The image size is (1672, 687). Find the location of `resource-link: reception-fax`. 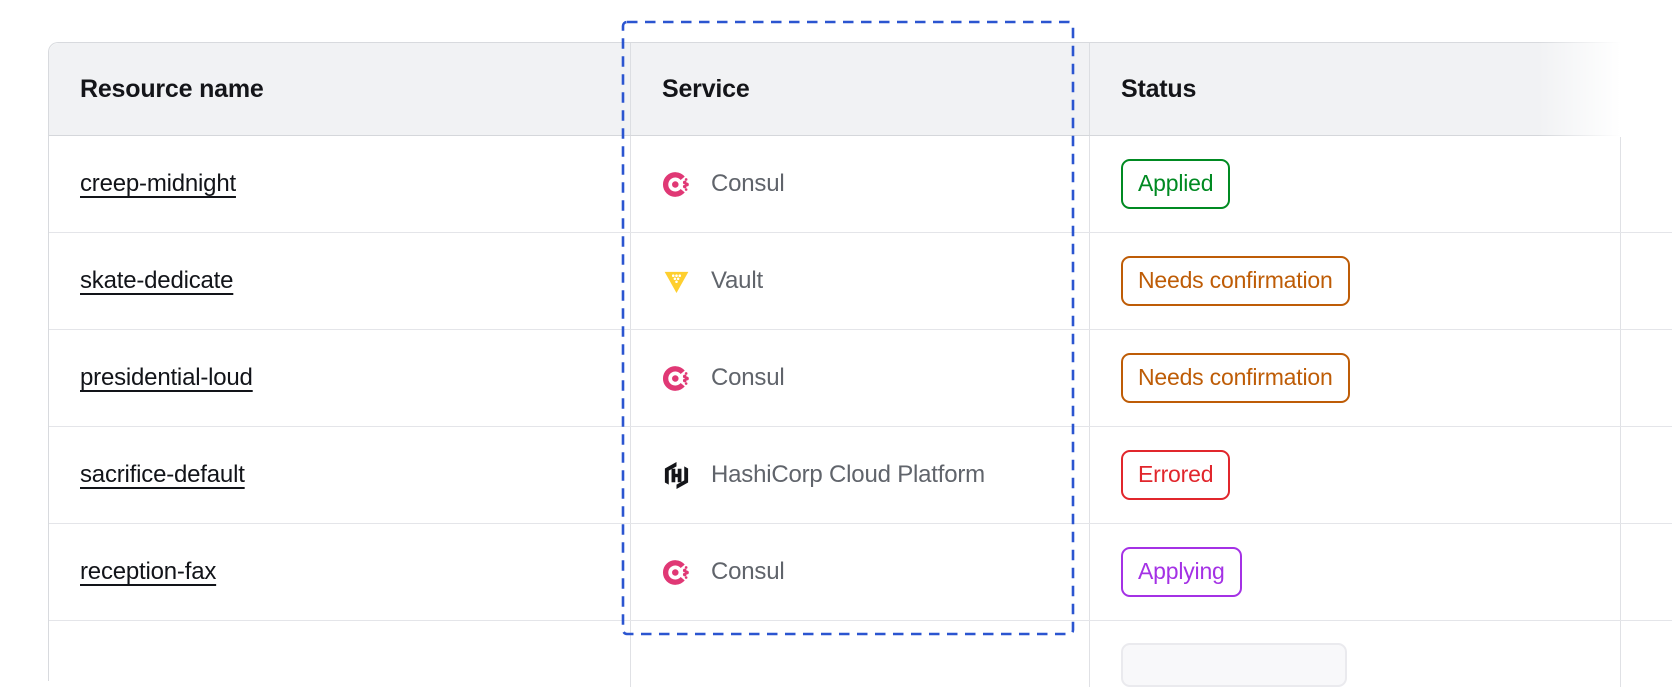

resource-link: reception-fax is located at coordinates (148, 571).